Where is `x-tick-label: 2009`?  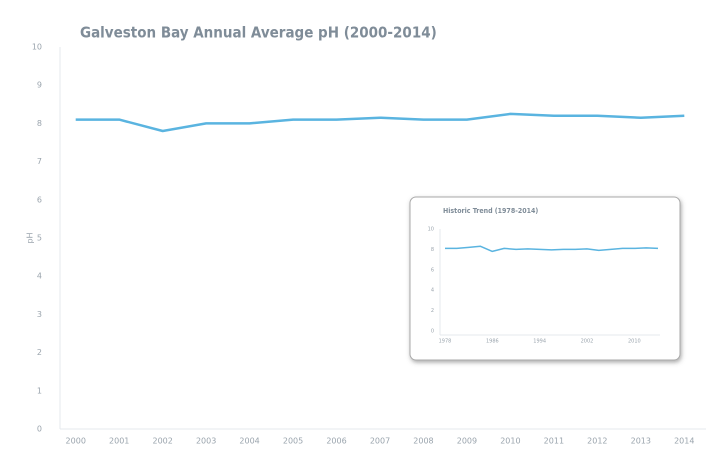
x-tick-label: 2009 is located at coordinates (467, 441).